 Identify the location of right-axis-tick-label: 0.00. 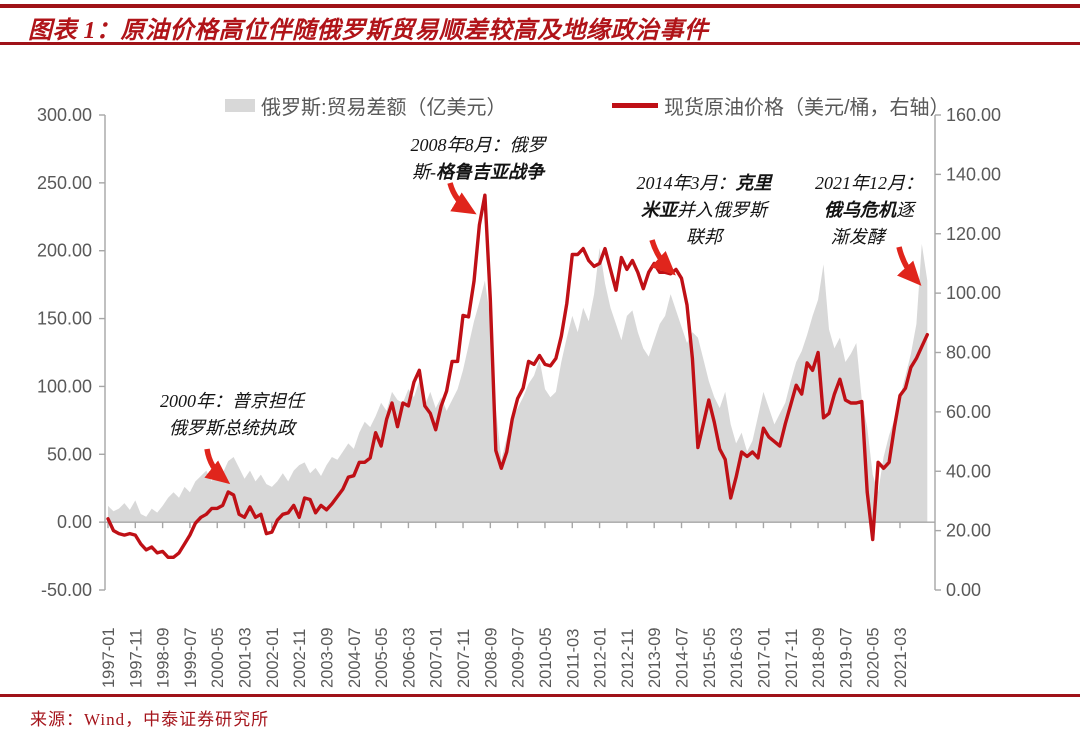
(963, 590).